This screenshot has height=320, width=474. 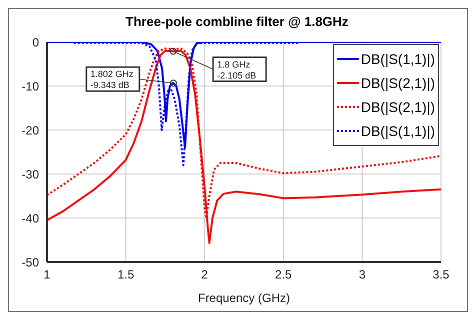 I want to click on x-tick-label: 3, so click(x=362, y=275).